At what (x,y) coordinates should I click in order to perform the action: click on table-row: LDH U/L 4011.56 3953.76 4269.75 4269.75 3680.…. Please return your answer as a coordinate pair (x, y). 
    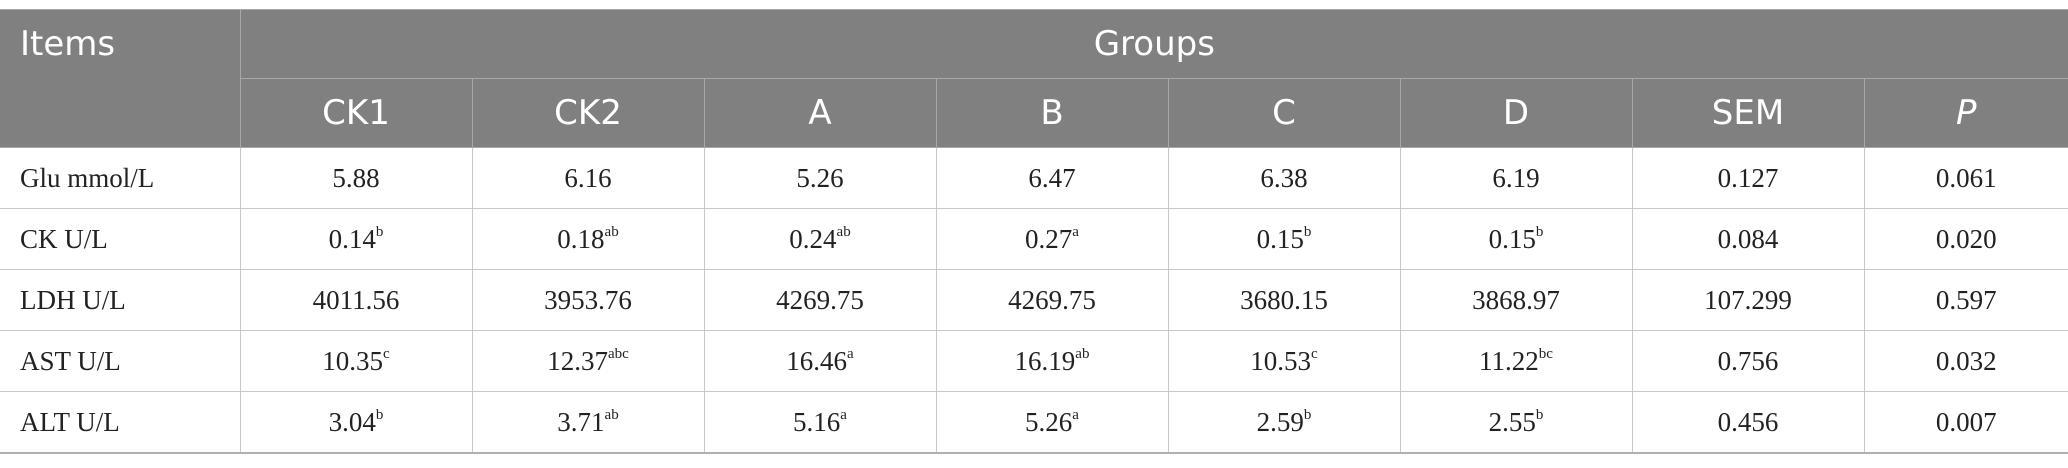
    Looking at the image, I should click on (1034, 300).